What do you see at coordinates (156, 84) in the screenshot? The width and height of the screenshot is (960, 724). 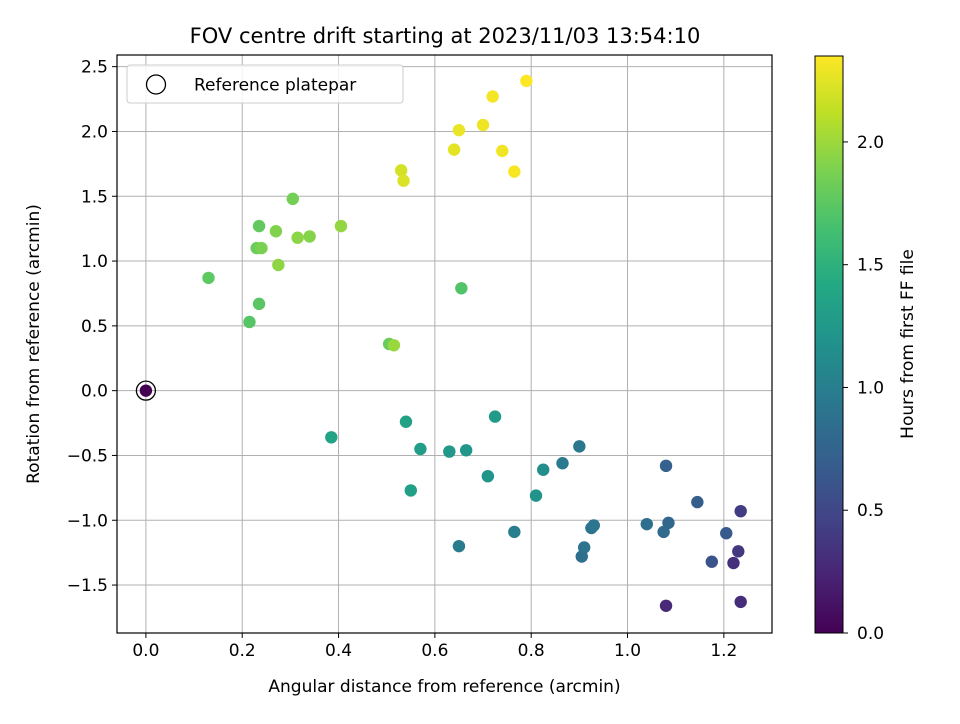 I see `legend-marker` at bounding box center [156, 84].